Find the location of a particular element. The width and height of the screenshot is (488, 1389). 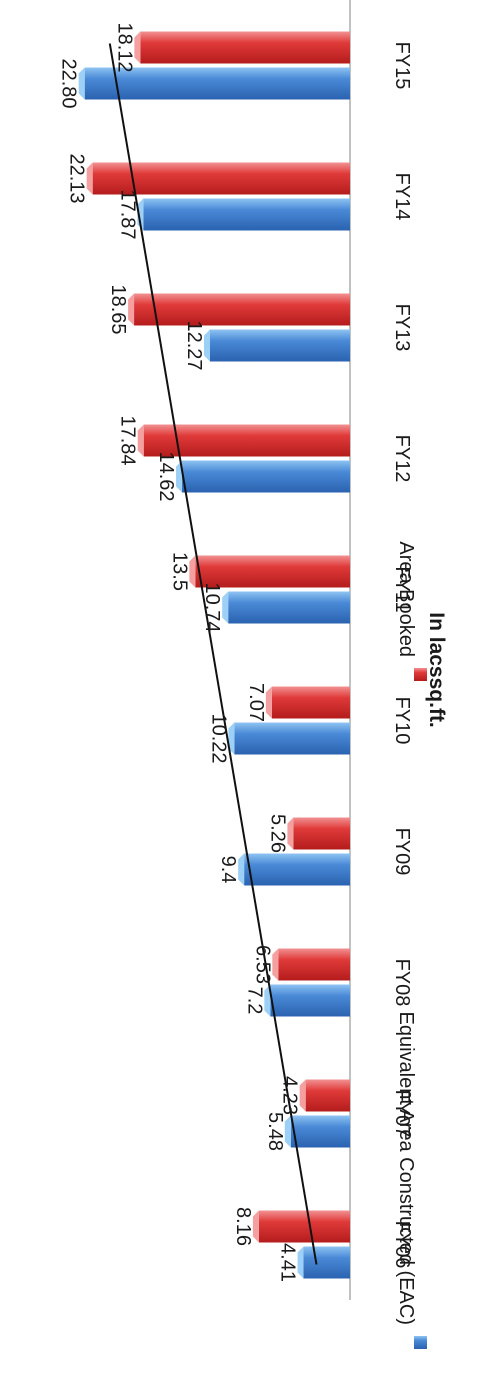

data-label: 4.23 is located at coordinates (290, 1095).